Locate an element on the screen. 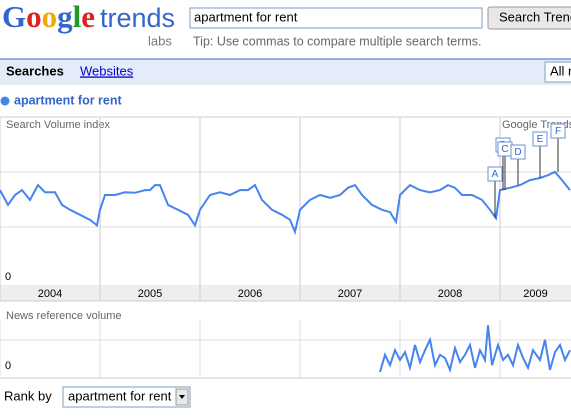 This screenshot has height=419, width=571. legend-dot is located at coordinates (5, 101).